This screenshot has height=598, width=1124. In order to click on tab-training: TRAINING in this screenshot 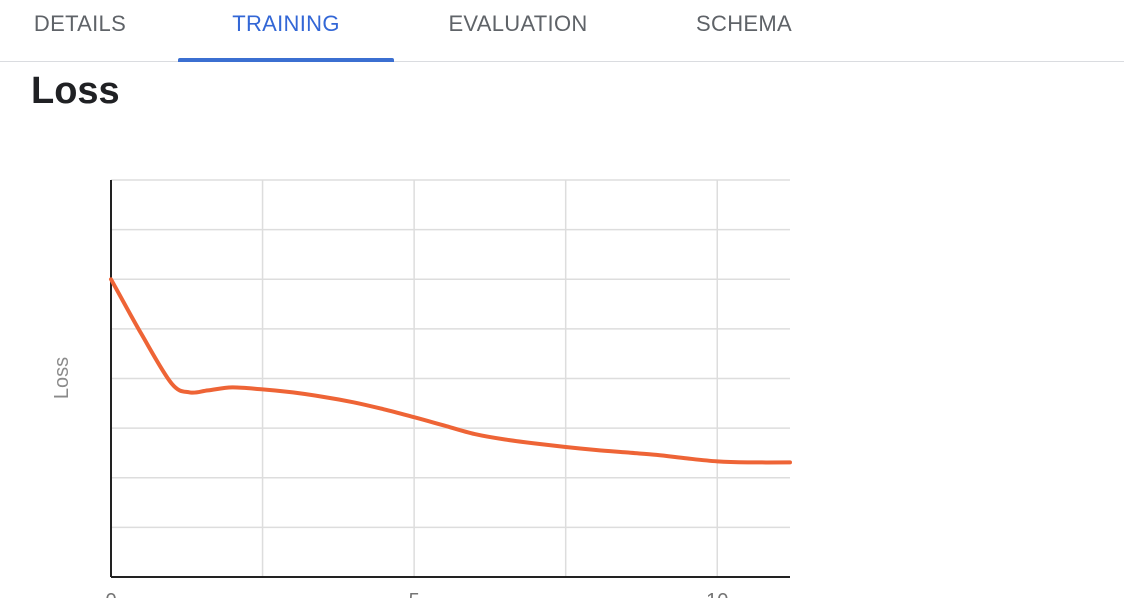, I will do `click(286, 31)`.